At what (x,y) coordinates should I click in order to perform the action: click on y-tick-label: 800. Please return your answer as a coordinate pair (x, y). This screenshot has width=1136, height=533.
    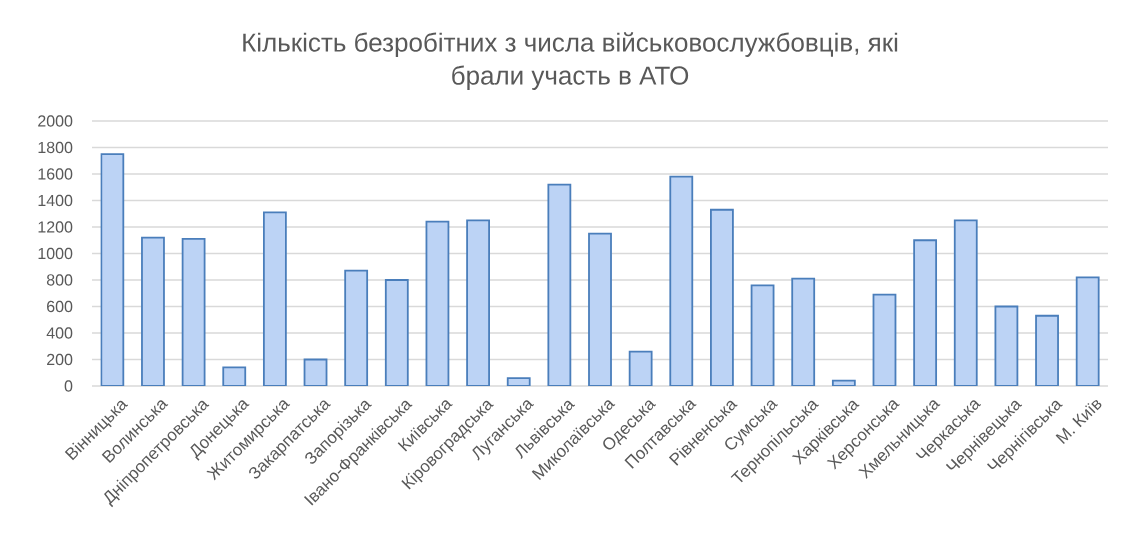
    Looking at the image, I should click on (59, 280).